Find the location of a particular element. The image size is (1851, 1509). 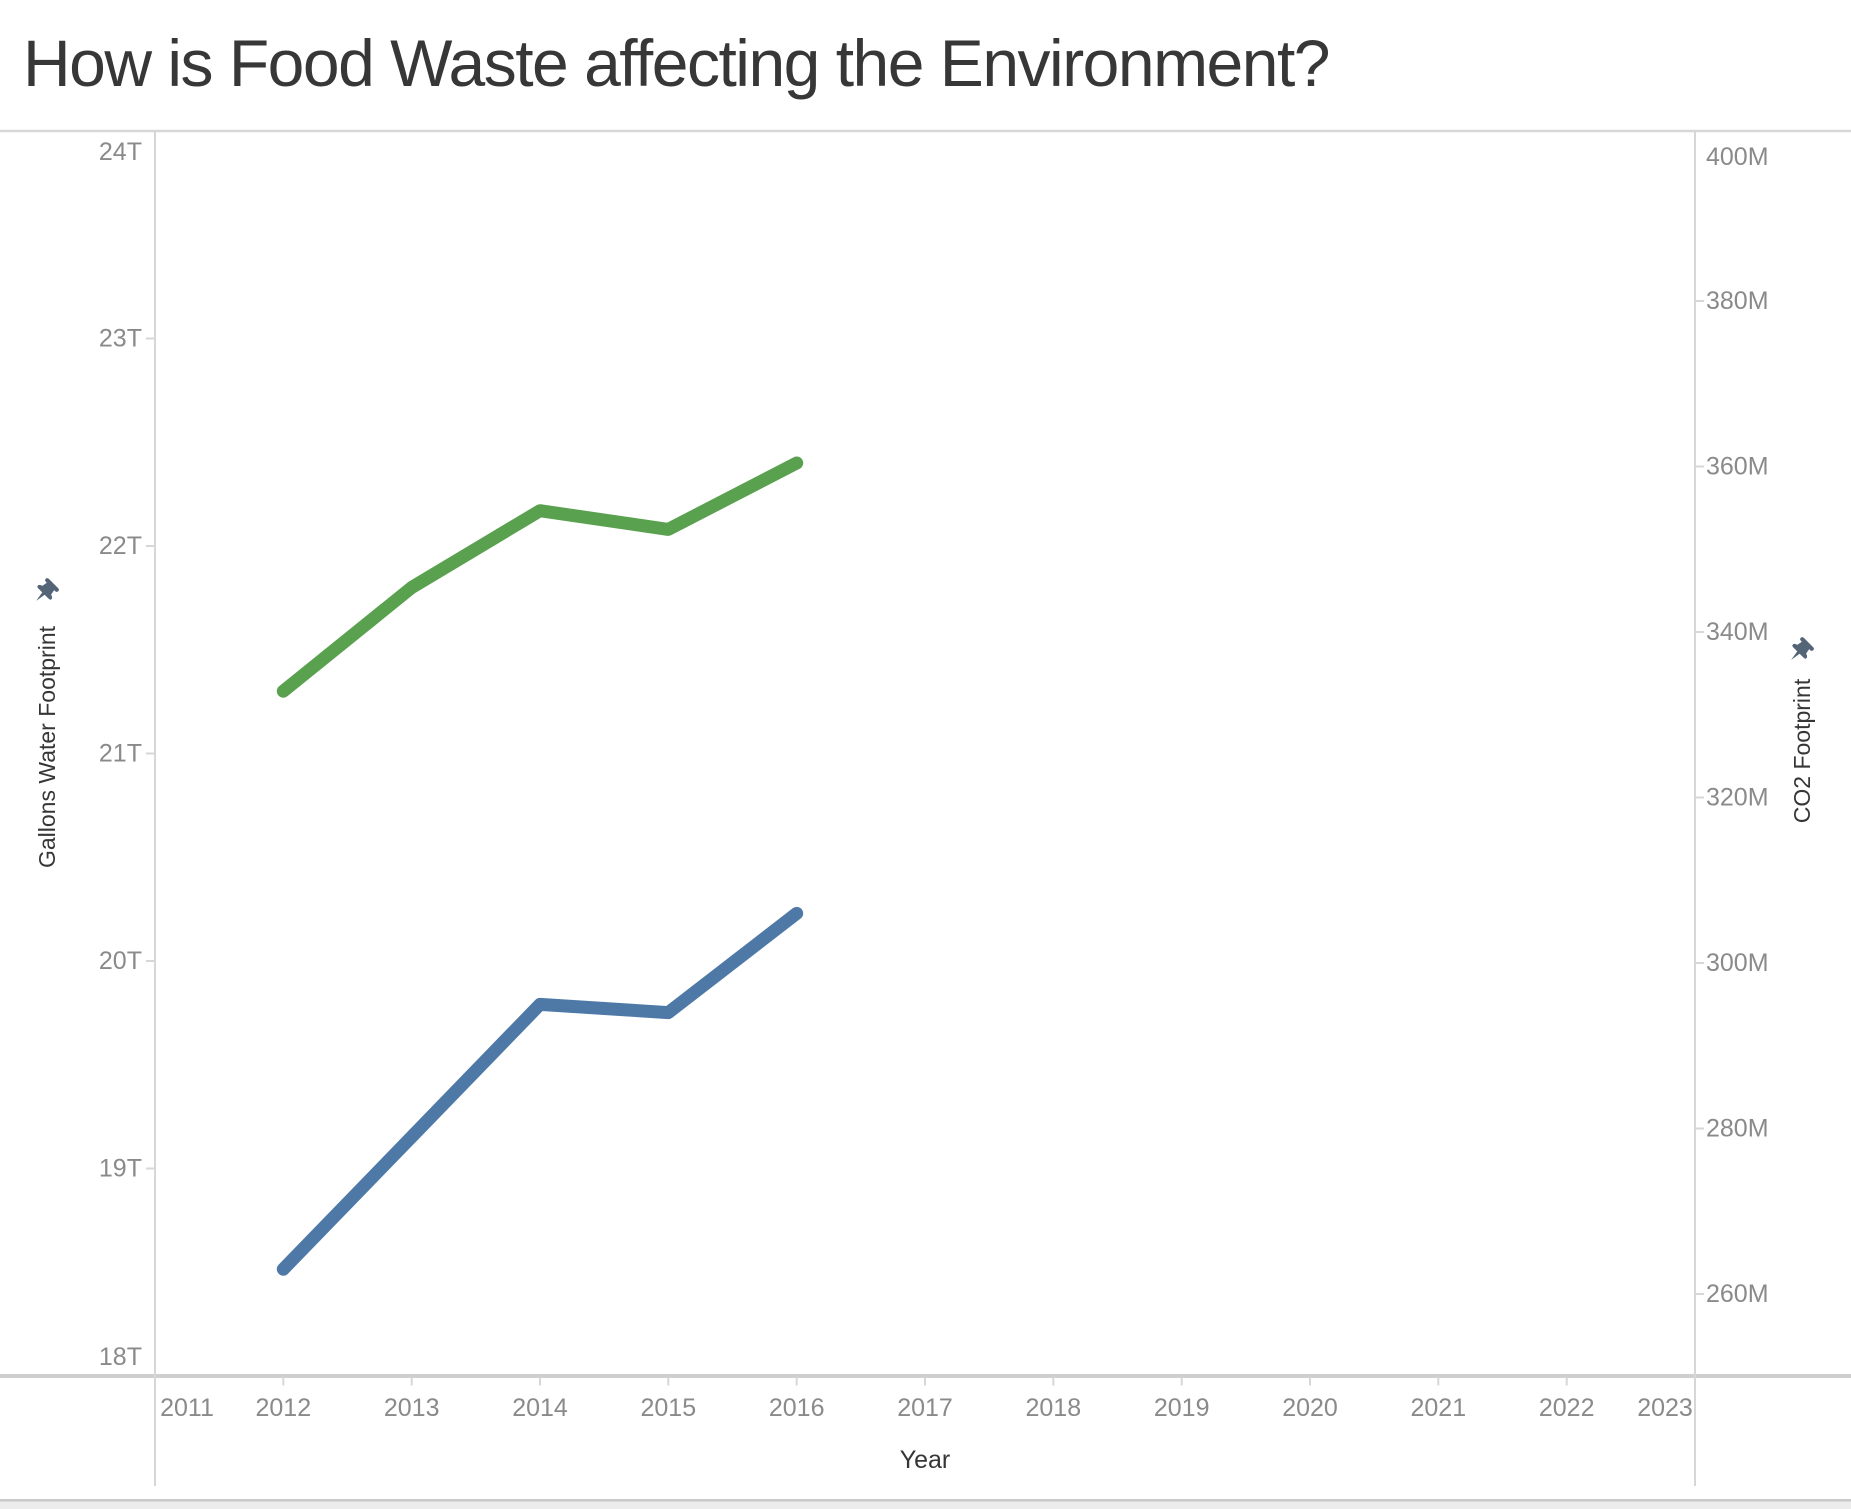

x-tick-label: 2015 is located at coordinates (668, 1408).